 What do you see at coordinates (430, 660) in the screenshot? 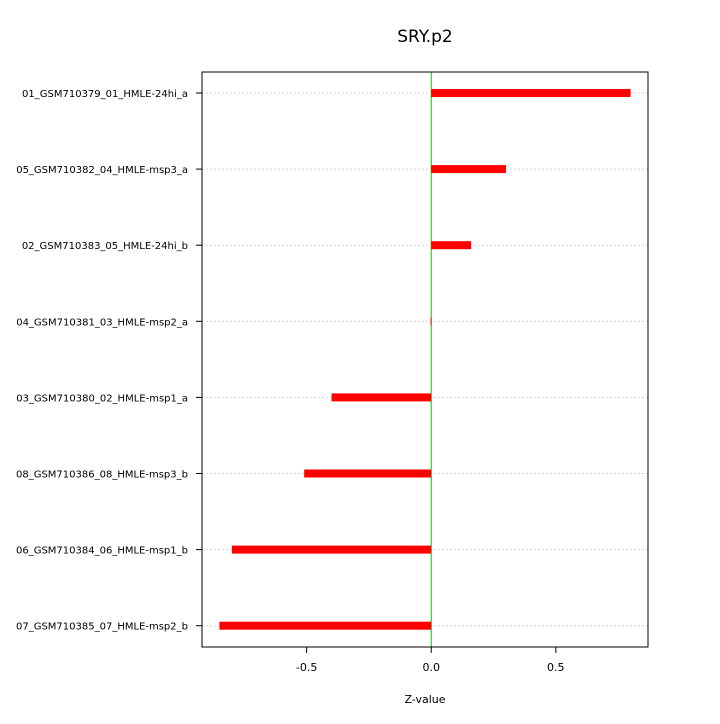
I see `x-axis: -0.5 0.0 0.5` at bounding box center [430, 660].